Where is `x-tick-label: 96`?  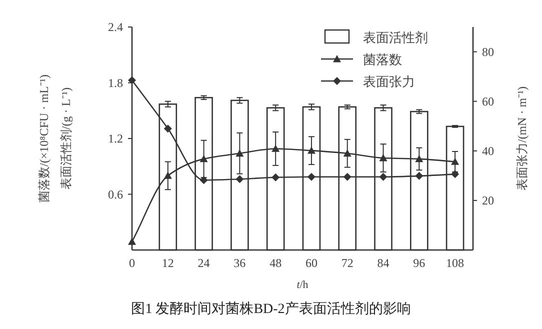 x-tick-label: 96 is located at coordinates (419, 263).